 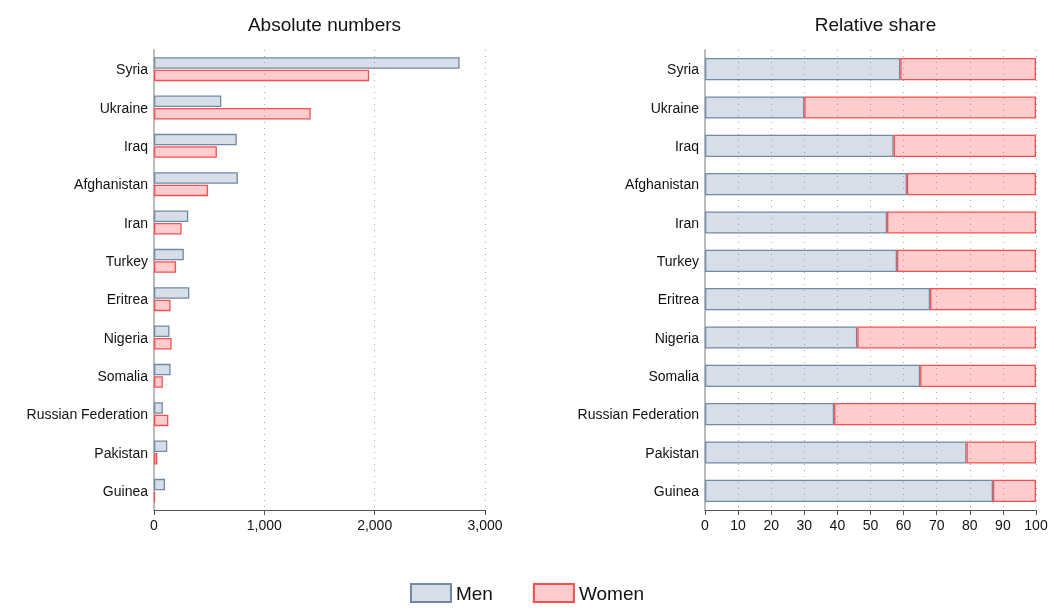 I want to click on x-tick-label: 70, so click(x=936, y=525).